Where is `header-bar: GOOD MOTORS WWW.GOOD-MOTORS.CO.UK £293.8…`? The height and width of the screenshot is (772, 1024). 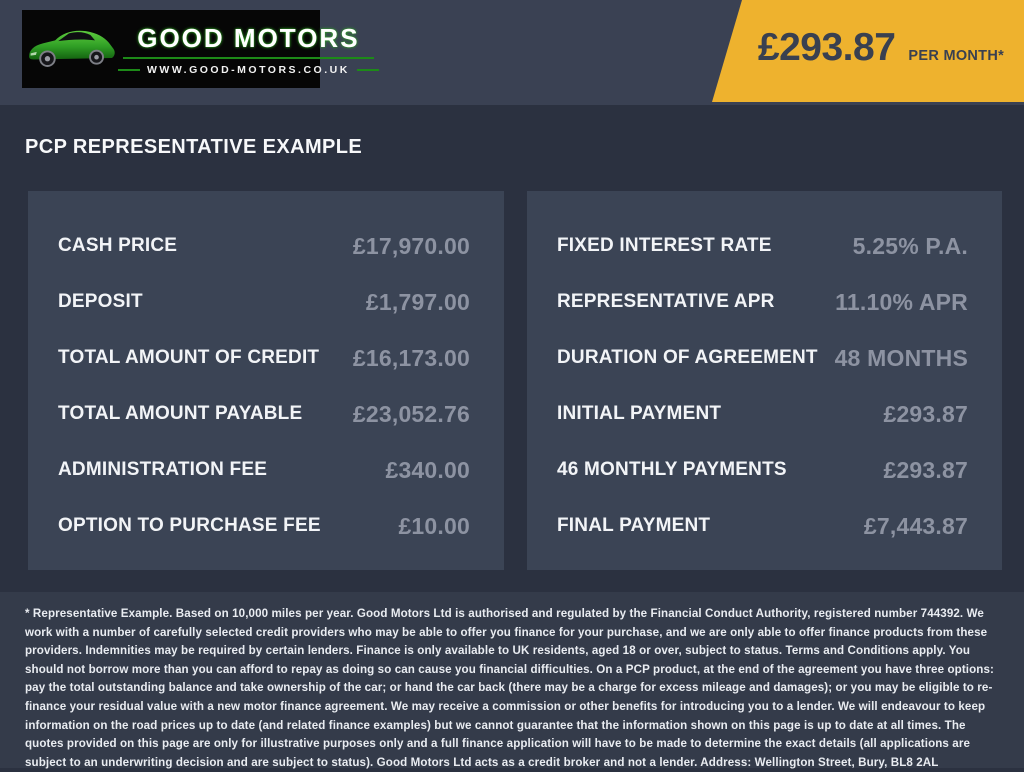 header-bar: GOOD MOTORS WWW.GOOD-MOTORS.CO.UK £293.8… is located at coordinates (512, 52).